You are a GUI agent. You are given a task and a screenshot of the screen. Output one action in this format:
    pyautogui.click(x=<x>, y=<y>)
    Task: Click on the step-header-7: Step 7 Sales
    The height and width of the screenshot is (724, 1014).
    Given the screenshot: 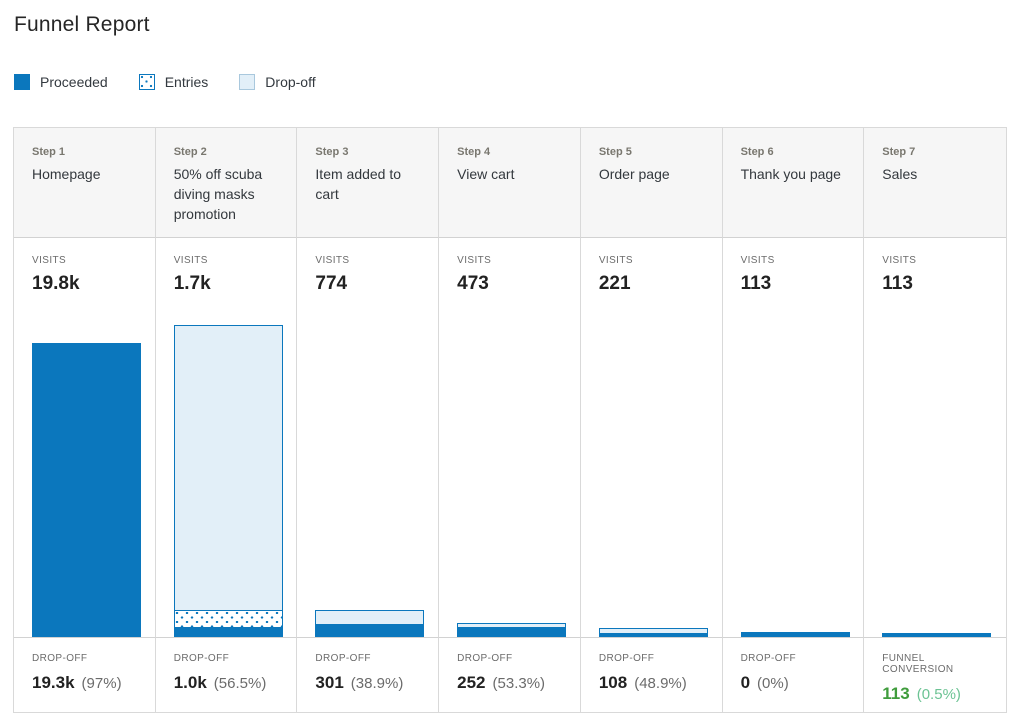 What is the action you would take?
    pyautogui.click(x=935, y=183)
    